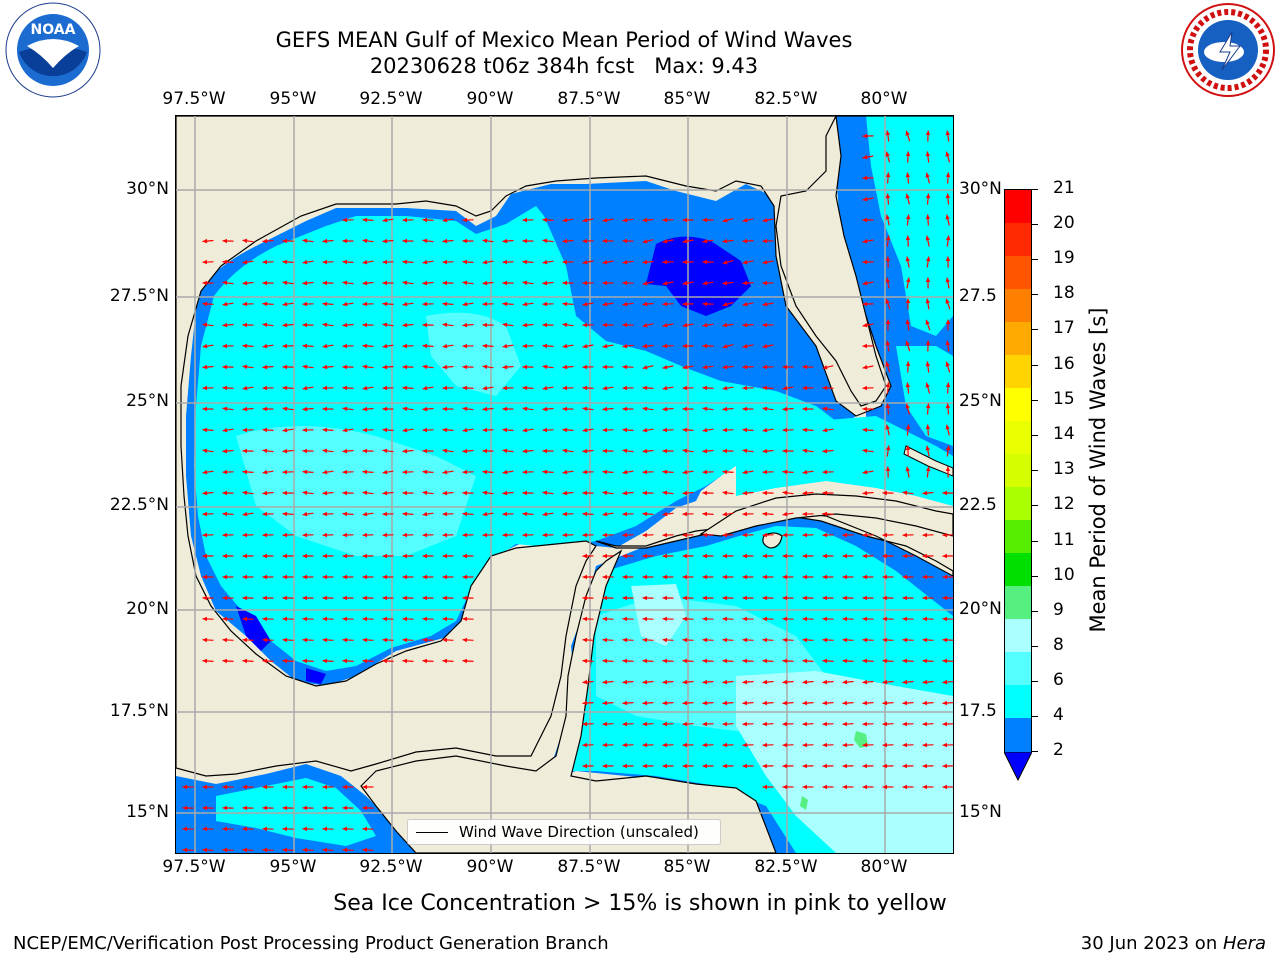  Describe the element at coordinates (1228, 50) in the screenshot. I see `nws-logo` at that location.